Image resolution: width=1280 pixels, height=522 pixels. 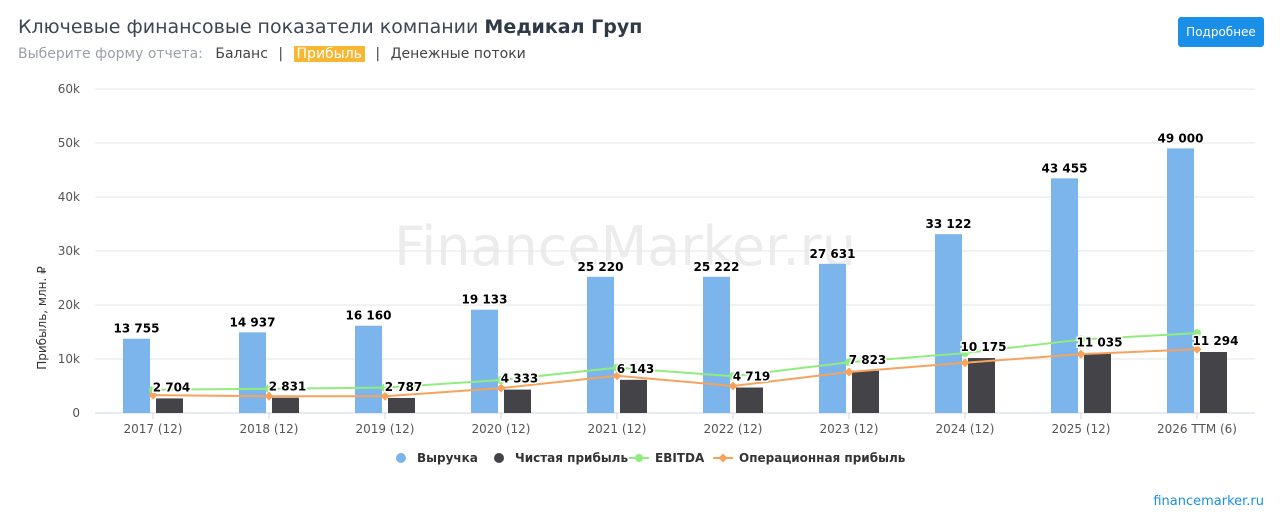 I want to click on revenue-label: 49 000, so click(x=1181, y=138).